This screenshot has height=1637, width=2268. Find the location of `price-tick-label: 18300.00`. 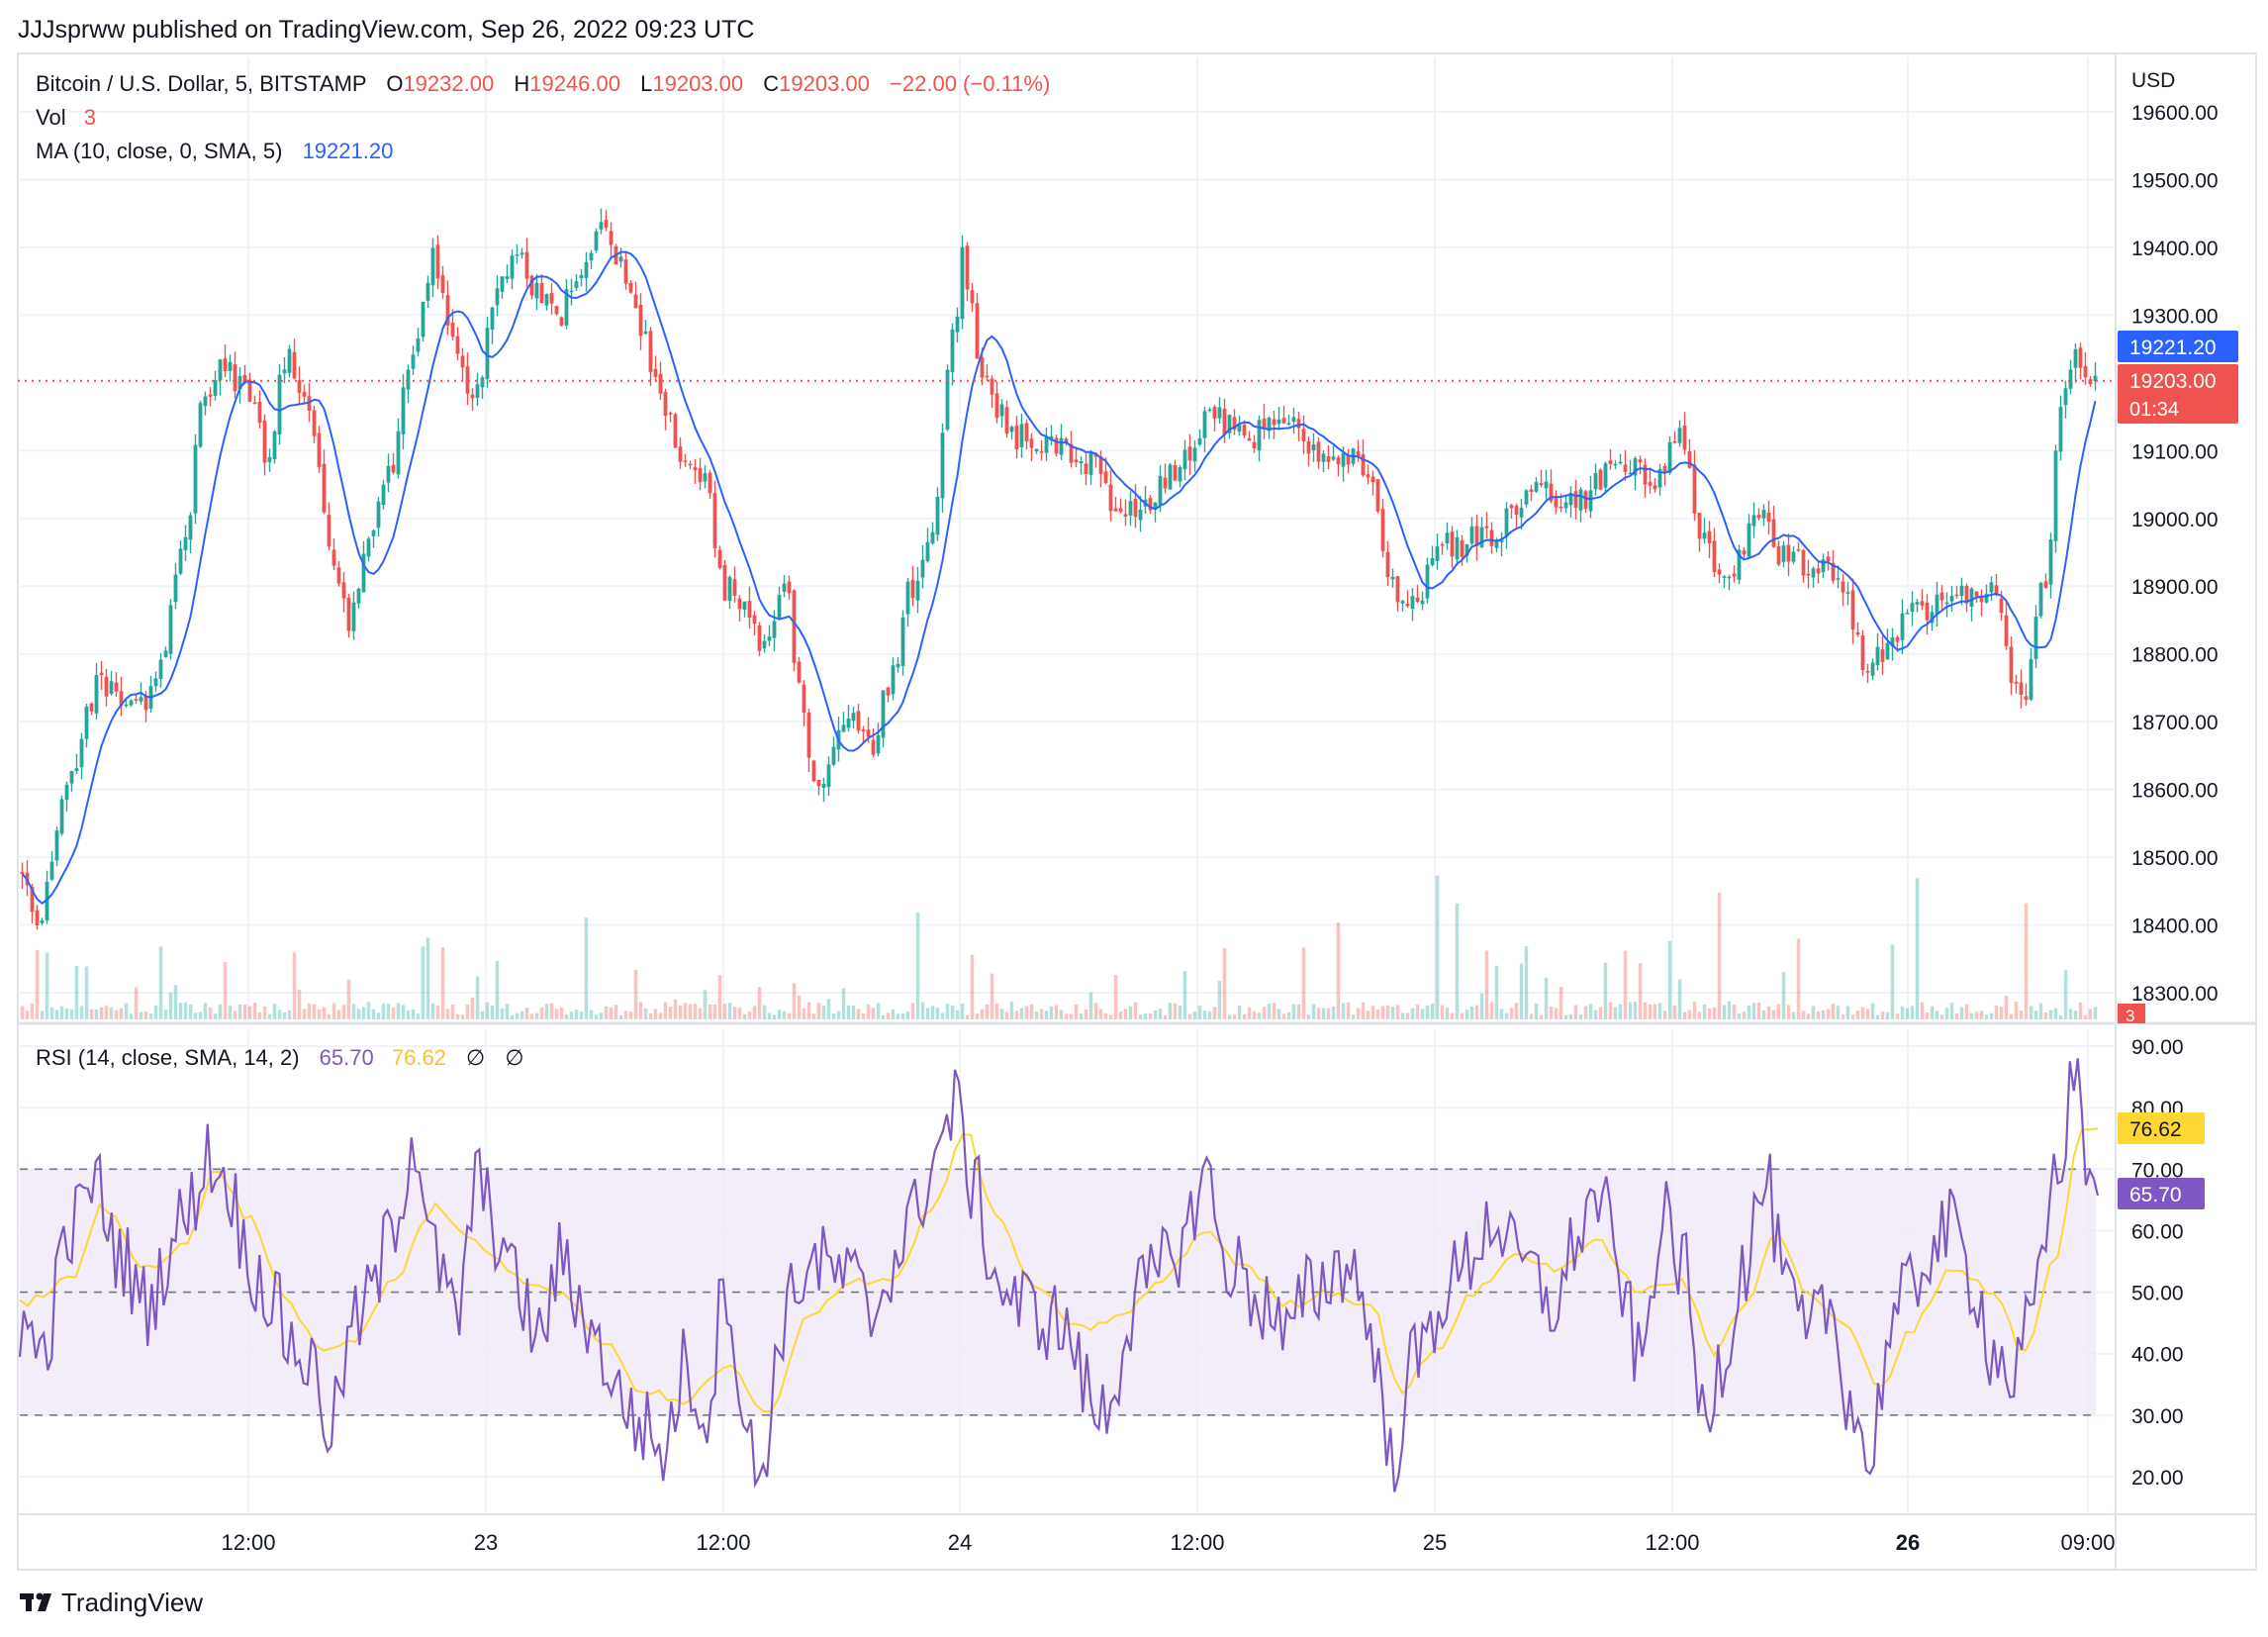

price-tick-label: 18300.00 is located at coordinates (2175, 994).